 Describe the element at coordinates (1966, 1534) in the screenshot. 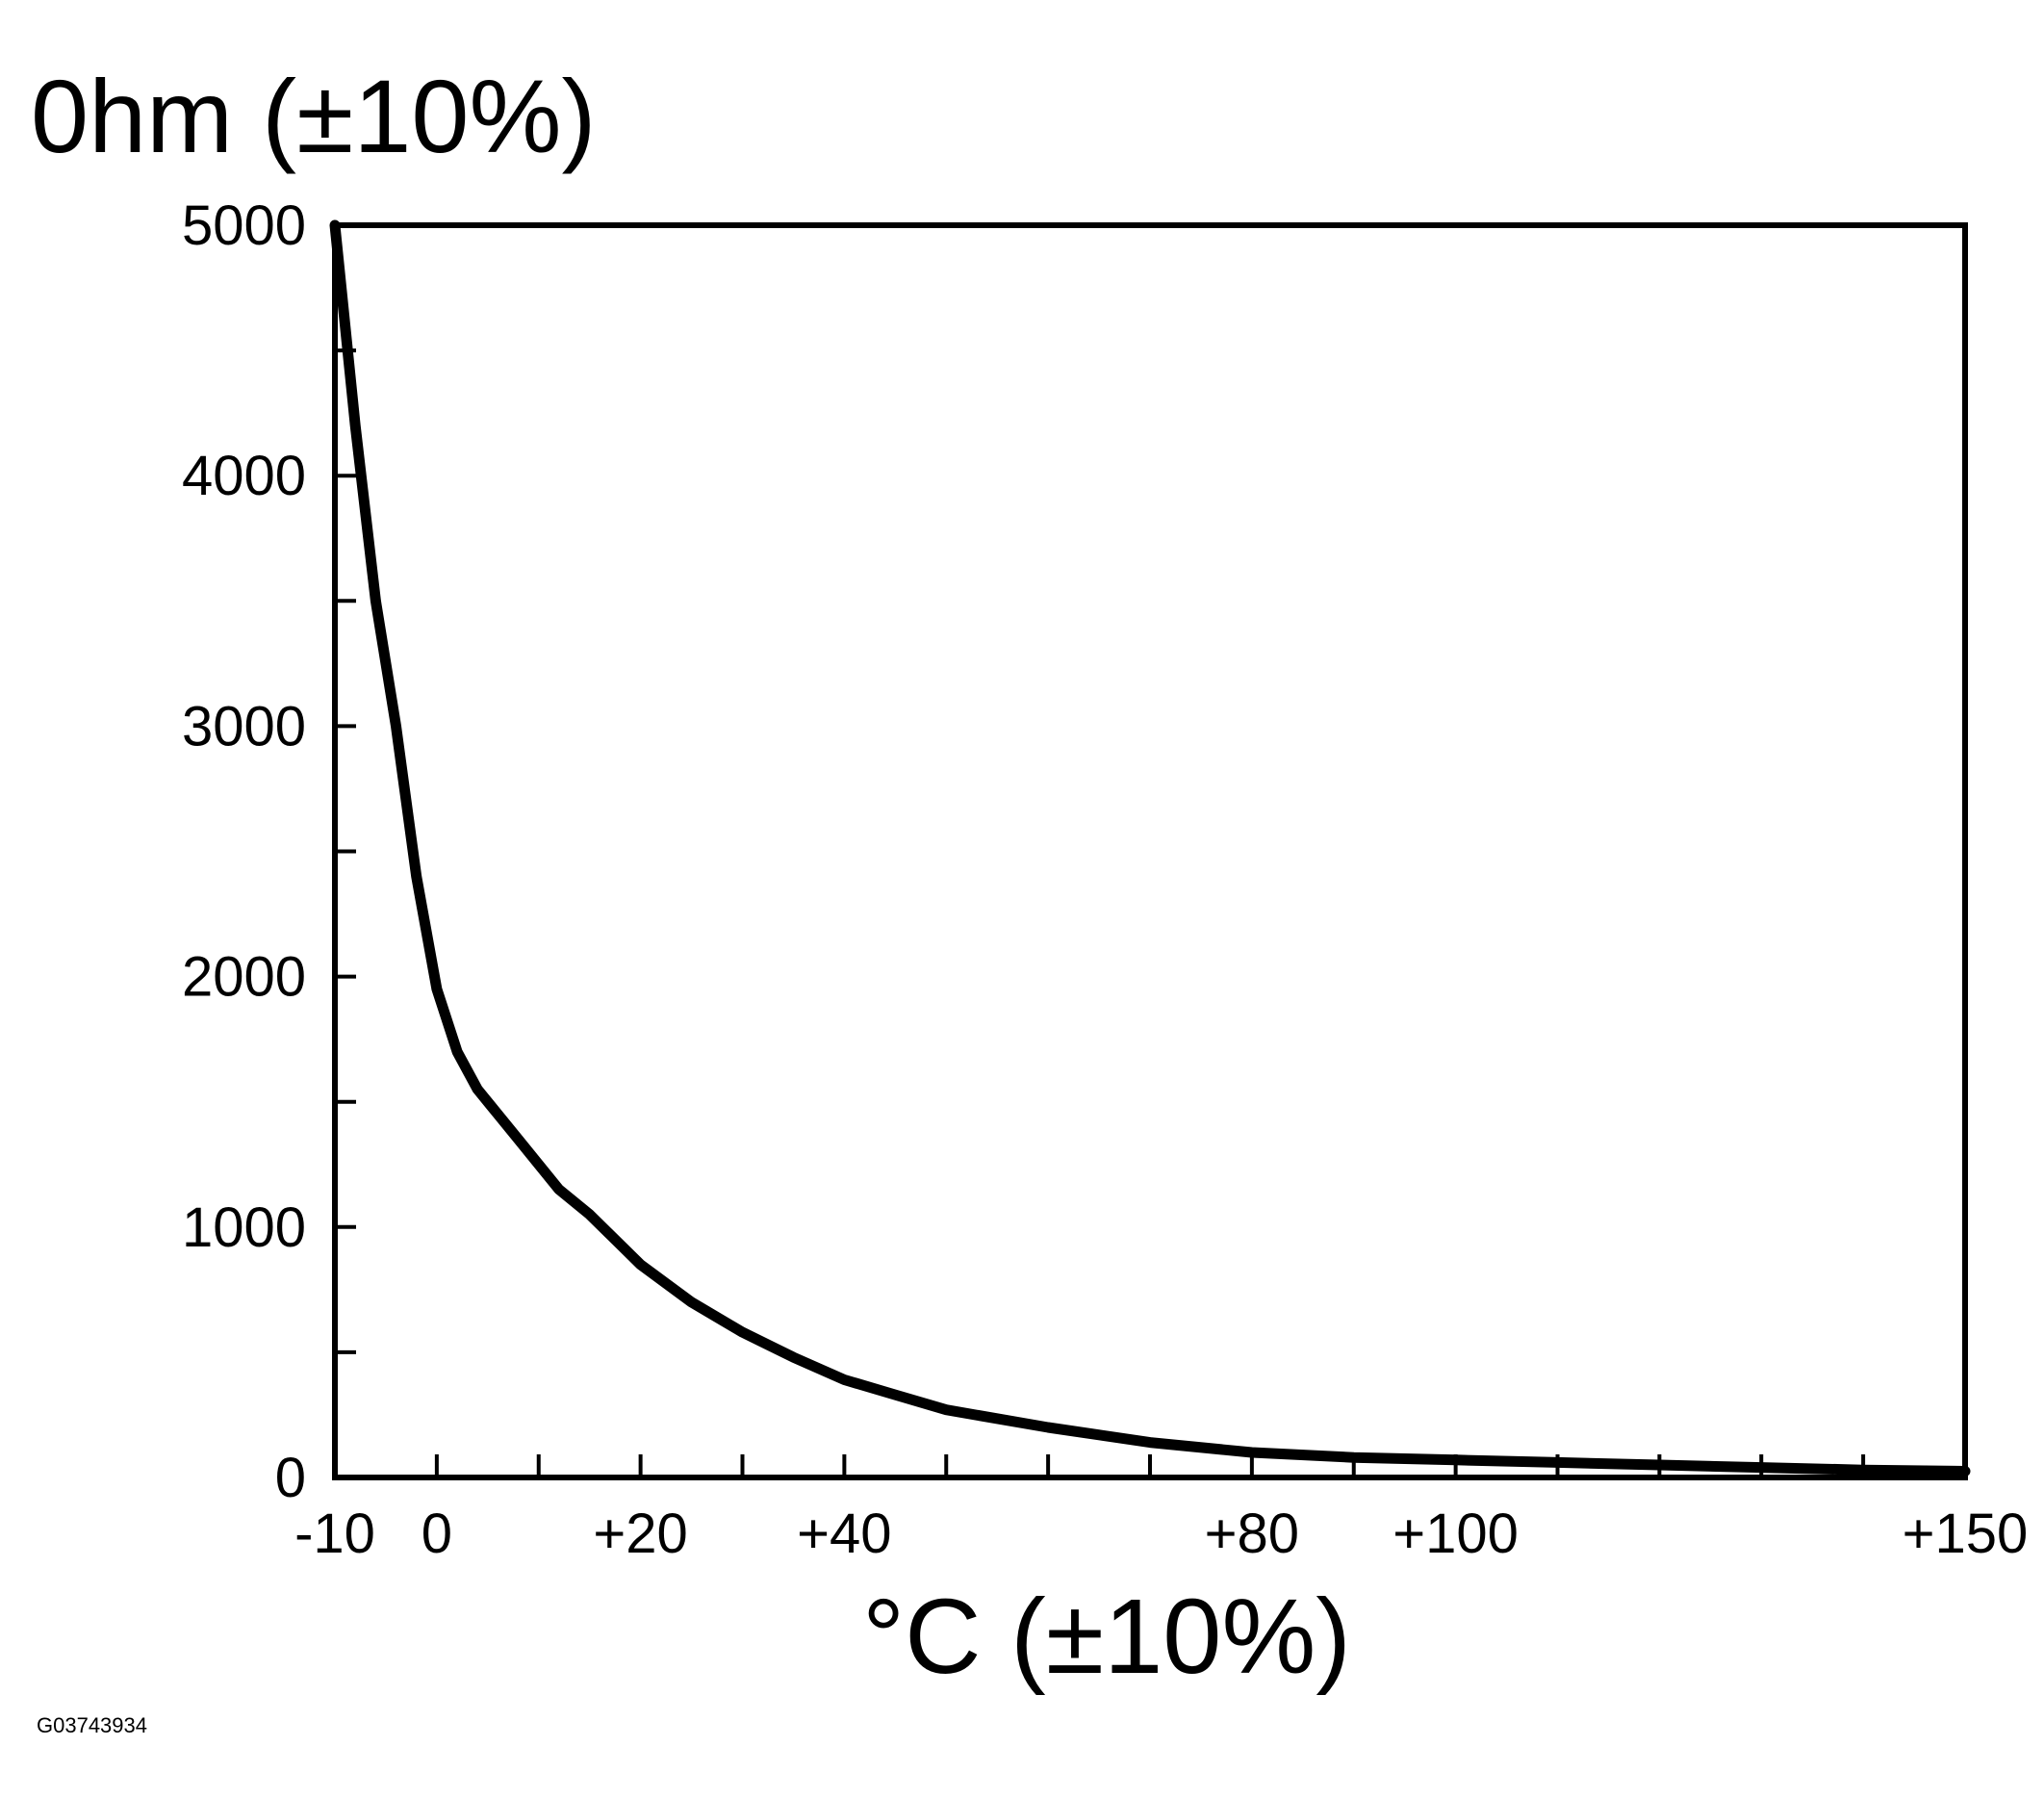

I see `x-tick-label: +150` at that location.